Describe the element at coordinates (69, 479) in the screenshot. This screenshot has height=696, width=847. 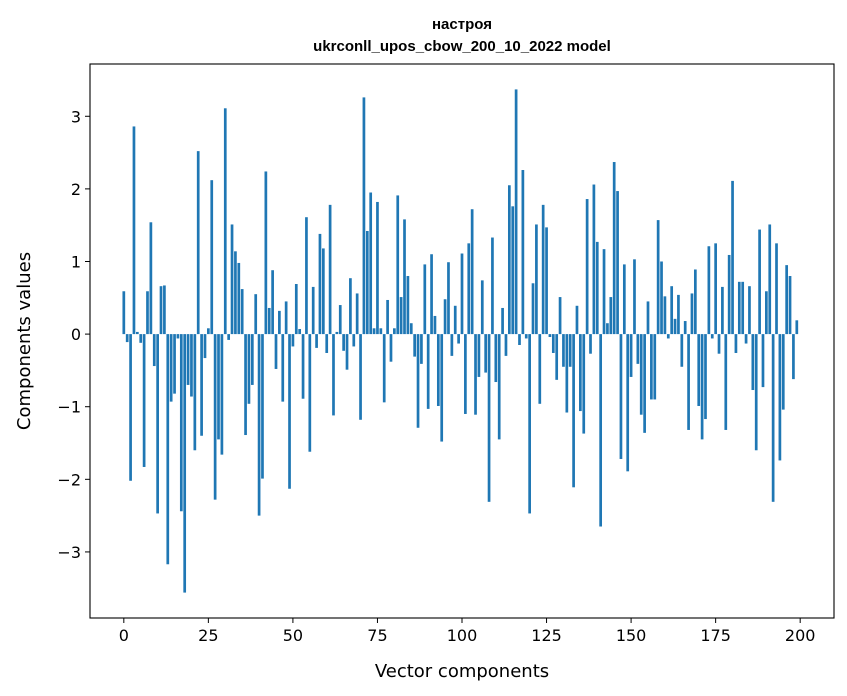
I see `y-tick-label: −2` at that location.